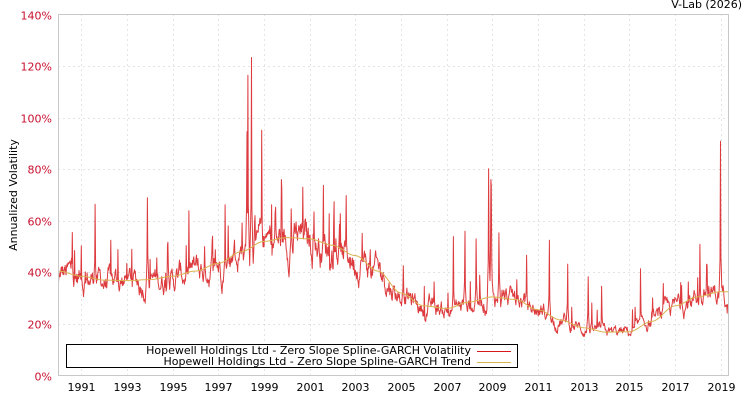 This screenshot has width=750, height=404. What do you see at coordinates (36, 67) in the screenshot?
I see `y-tick-label: 120%` at bounding box center [36, 67].